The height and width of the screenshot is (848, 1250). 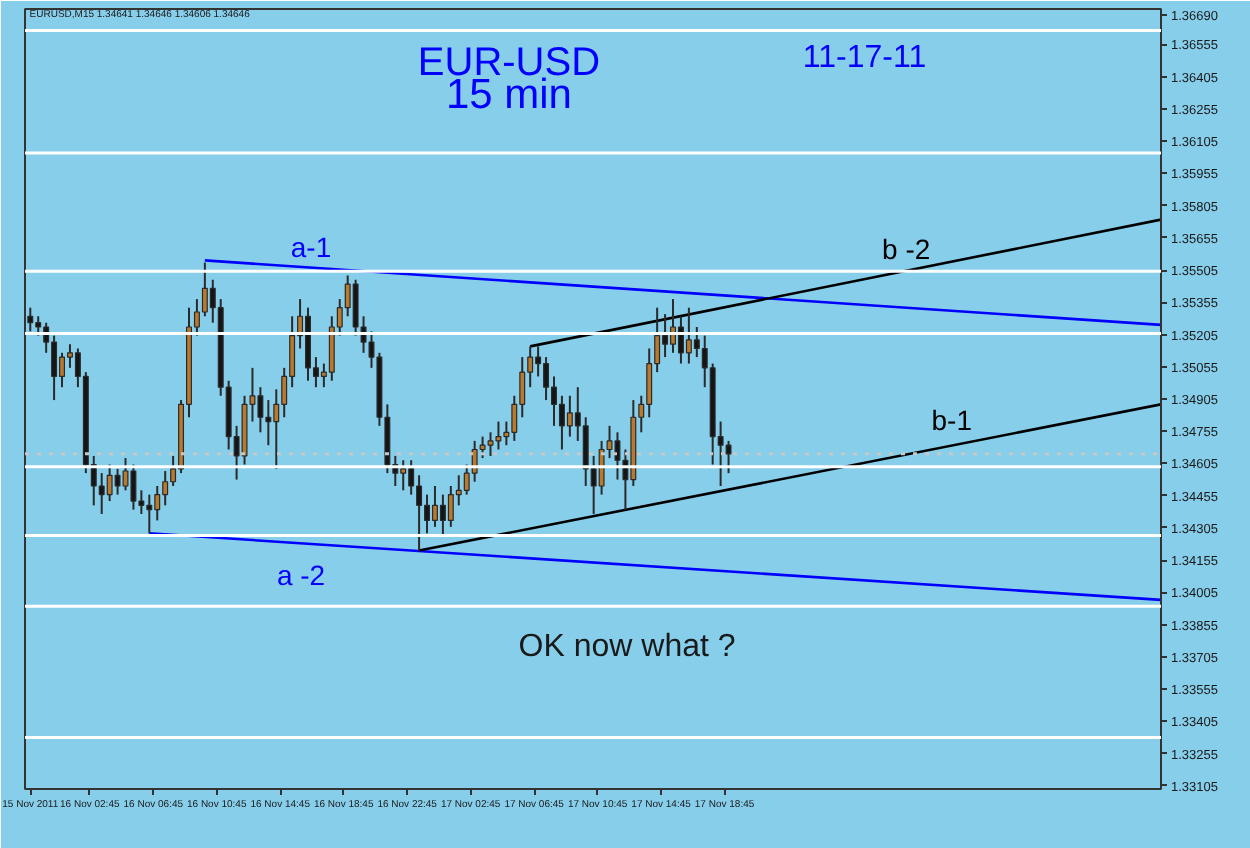 I want to click on series-label: a -2, so click(x=301, y=575).